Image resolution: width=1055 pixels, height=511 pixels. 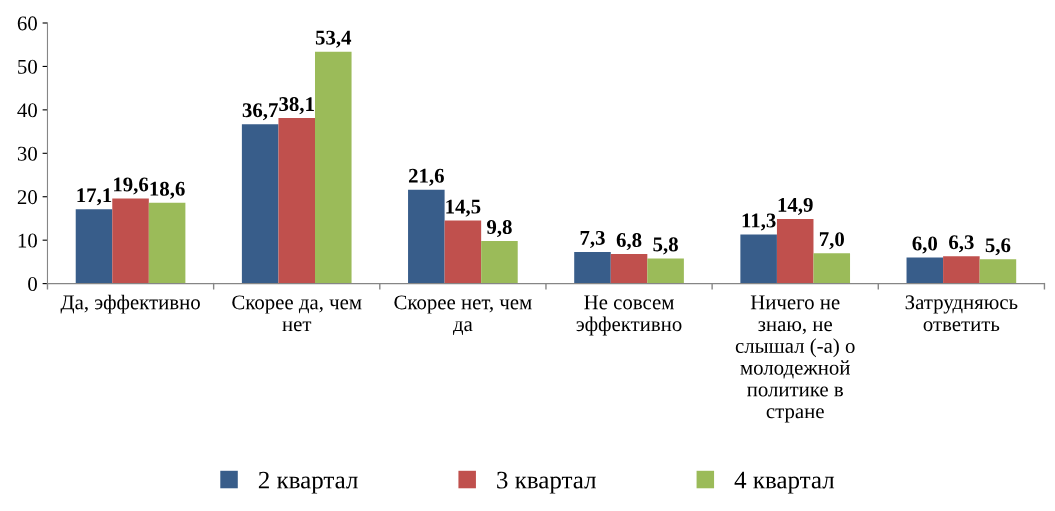 What do you see at coordinates (463, 208) in the screenshot?
I see `data-label: 14,5` at bounding box center [463, 208].